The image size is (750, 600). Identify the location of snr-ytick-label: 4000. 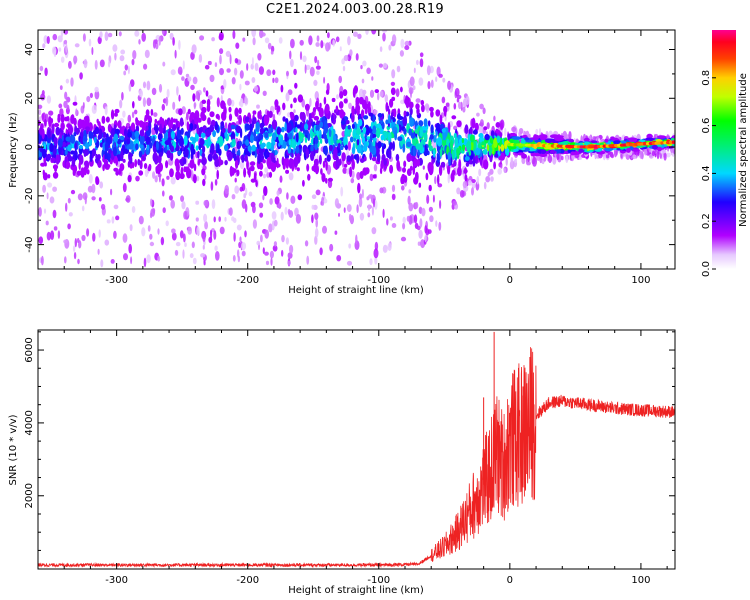
(29, 422).